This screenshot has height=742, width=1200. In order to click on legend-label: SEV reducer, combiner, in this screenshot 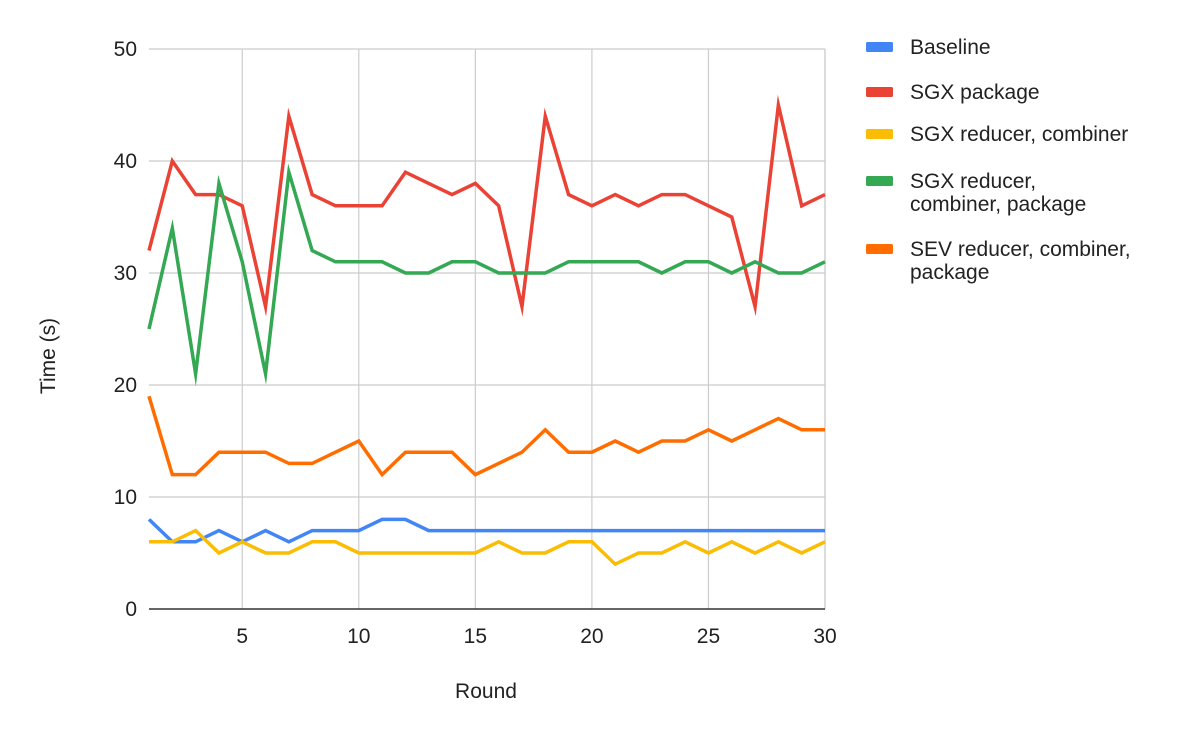, I will do `click(1020, 249)`.